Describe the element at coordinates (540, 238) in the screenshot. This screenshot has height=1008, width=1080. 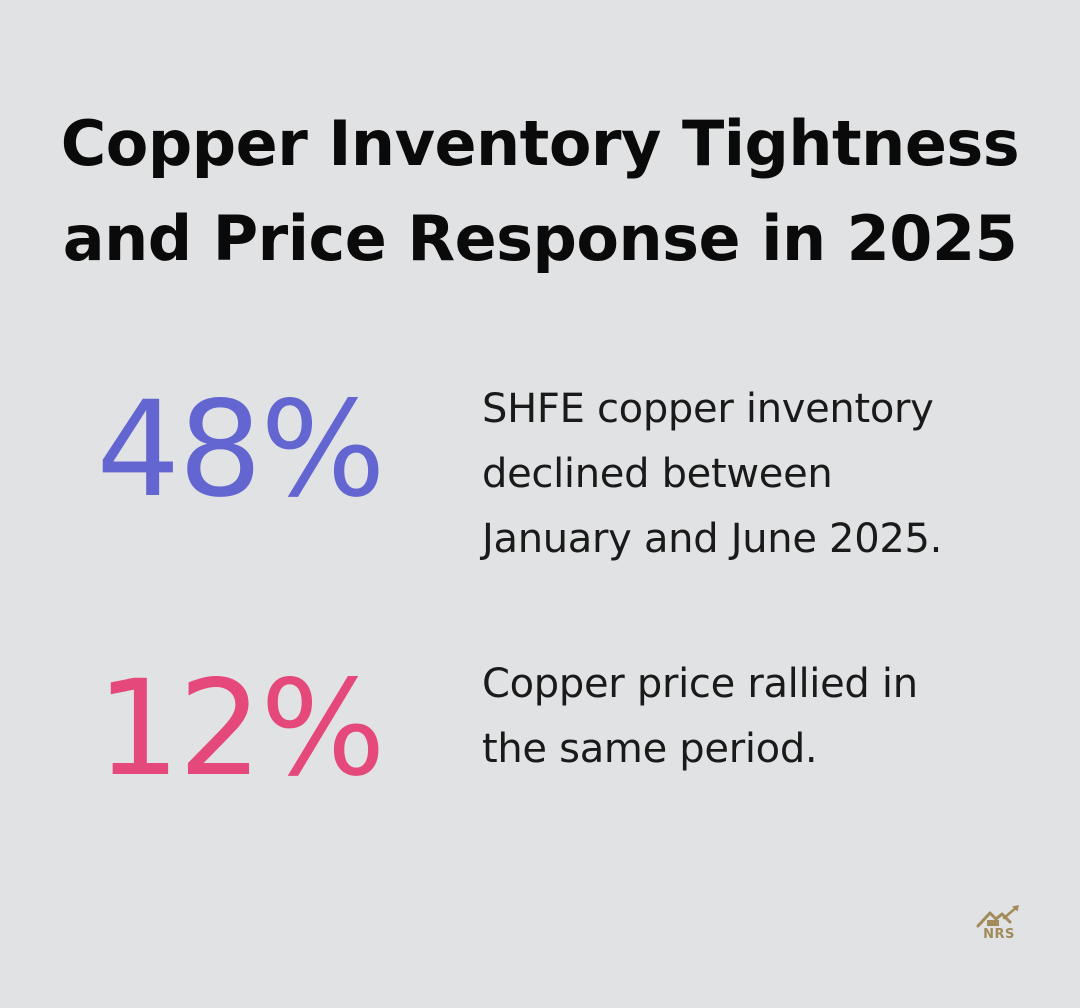
I see `title-line-2: and Price Response in 2025` at that location.